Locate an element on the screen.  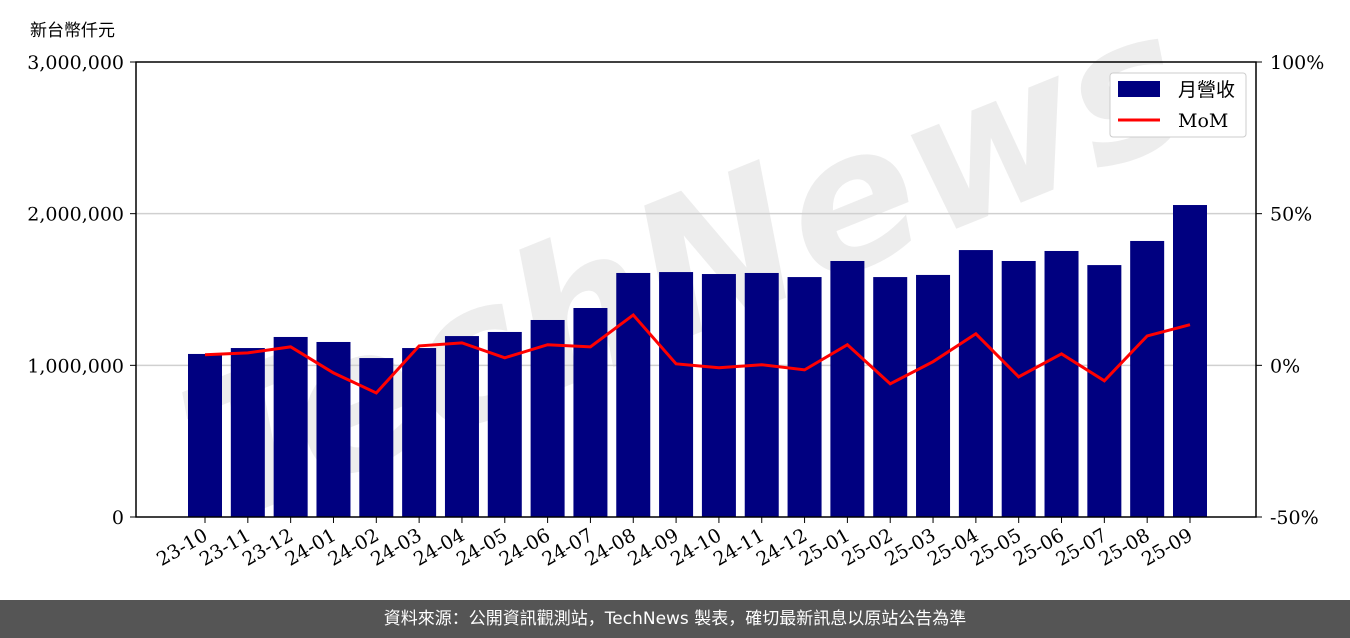
y2-tick-label: 100% is located at coordinates (1297, 63).